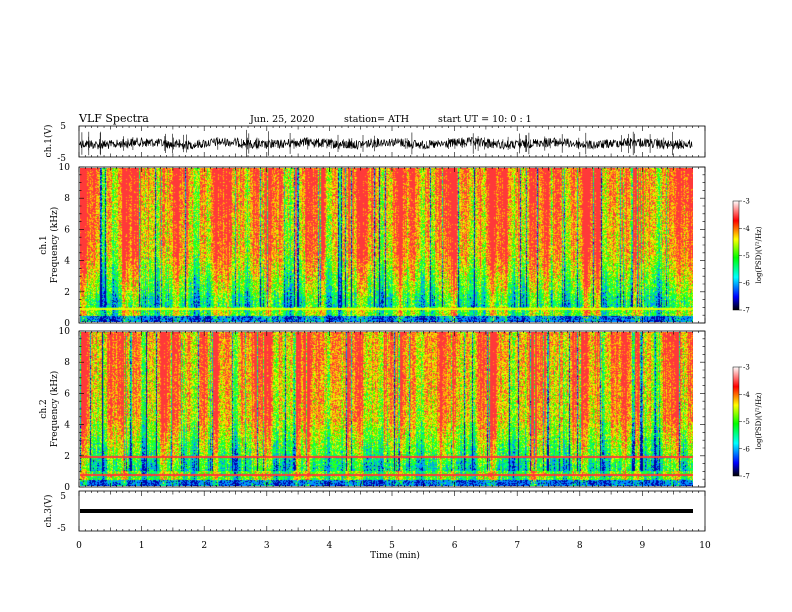  Describe the element at coordinates (386, 511) in the screenshot. I see `ch3-waveform-trace` at that location.